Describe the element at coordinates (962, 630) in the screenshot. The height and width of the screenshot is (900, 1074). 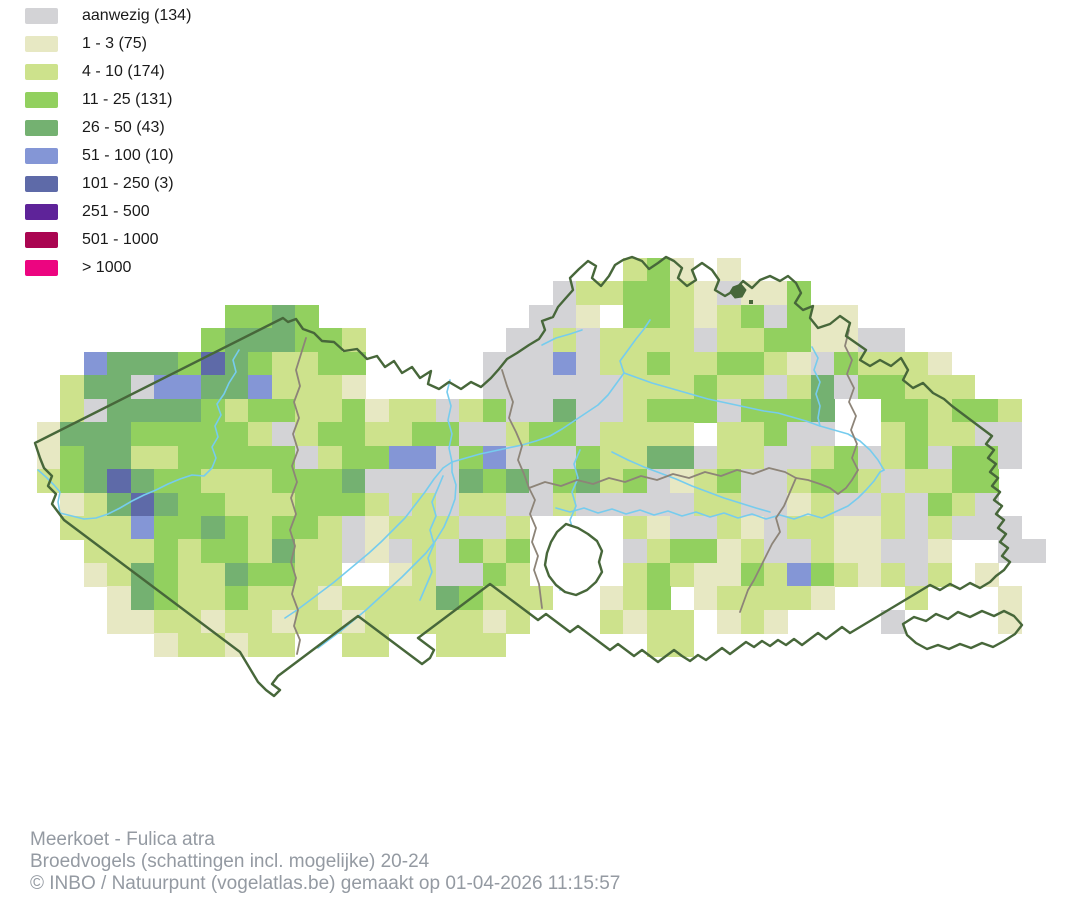
I see `voeren-outline` at that location.